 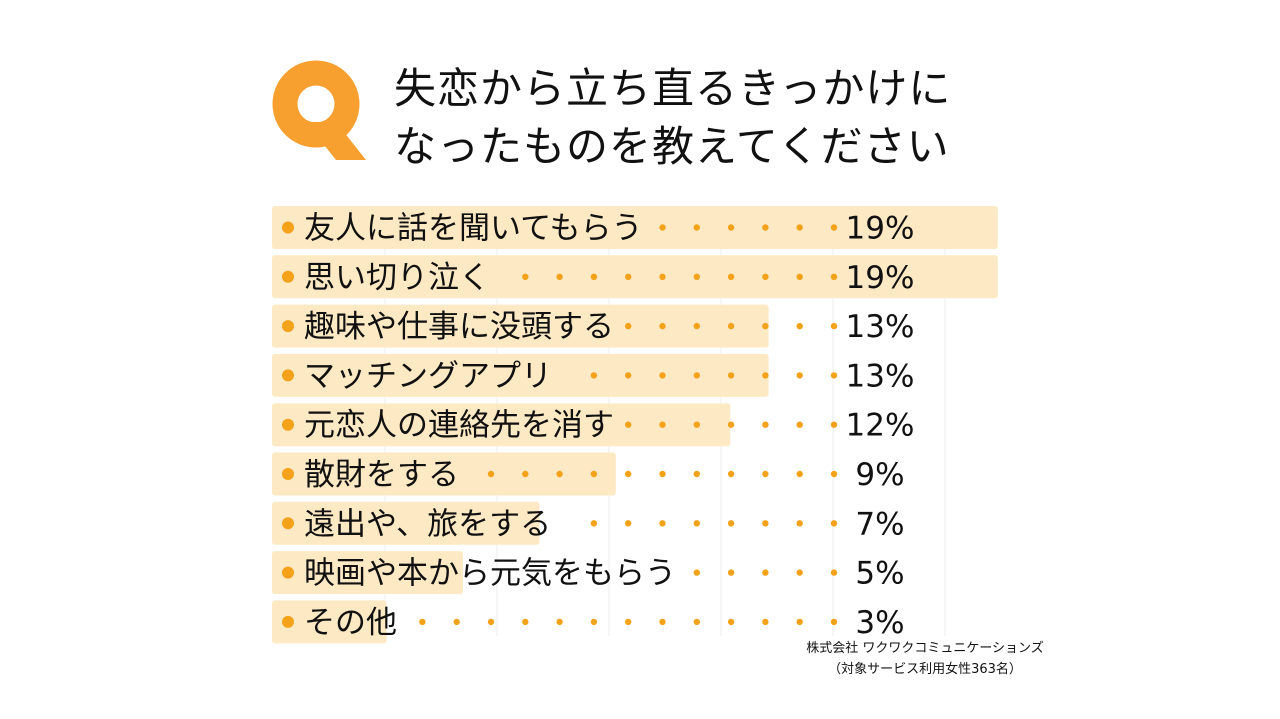 I want to click on question-line-1: 失恋から立ち直るきっかけに, so click(x=673, y=88).